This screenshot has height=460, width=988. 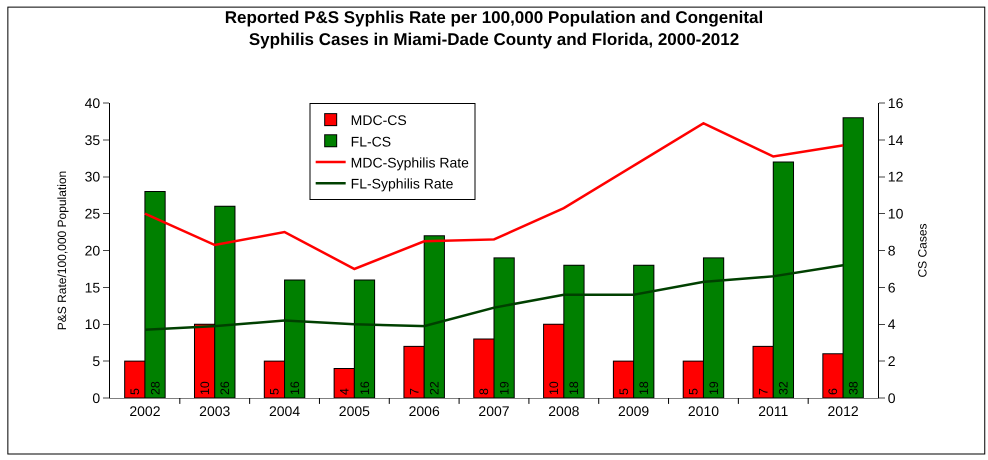 What do you see at coordinates (92, 140) in the screenshot?
I see `y-tick-label: 35` at bounding box center [92, 140].